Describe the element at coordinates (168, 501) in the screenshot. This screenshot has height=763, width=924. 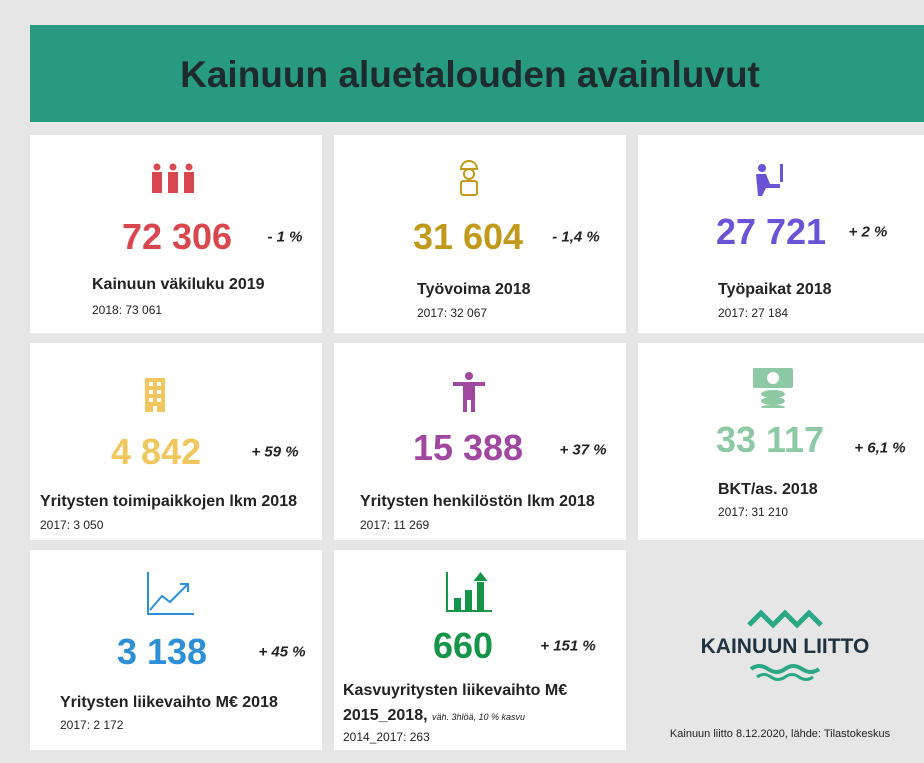
I see `label: Yritysten toimipaikkojen lkm 2018` at that location.